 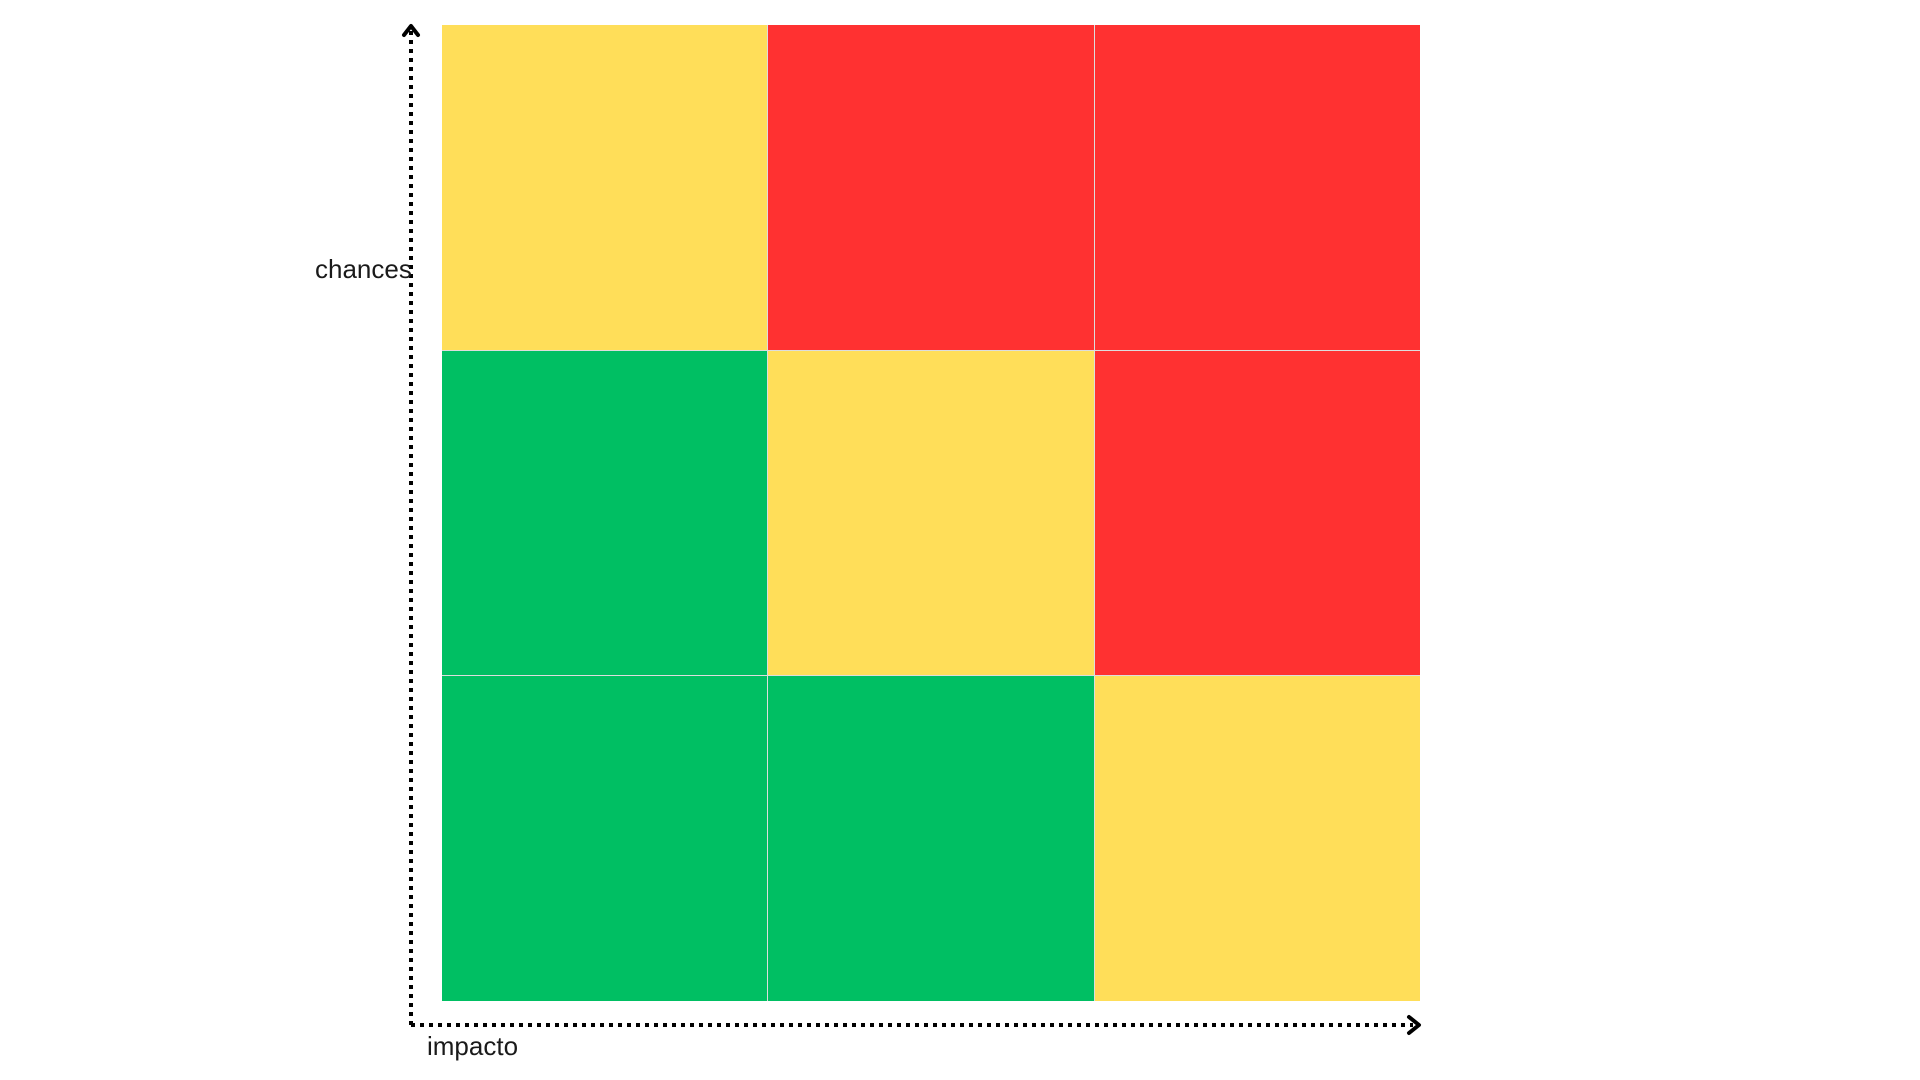 I want to click on x-axis-arrowhead, so click(x=1414, y=1025).